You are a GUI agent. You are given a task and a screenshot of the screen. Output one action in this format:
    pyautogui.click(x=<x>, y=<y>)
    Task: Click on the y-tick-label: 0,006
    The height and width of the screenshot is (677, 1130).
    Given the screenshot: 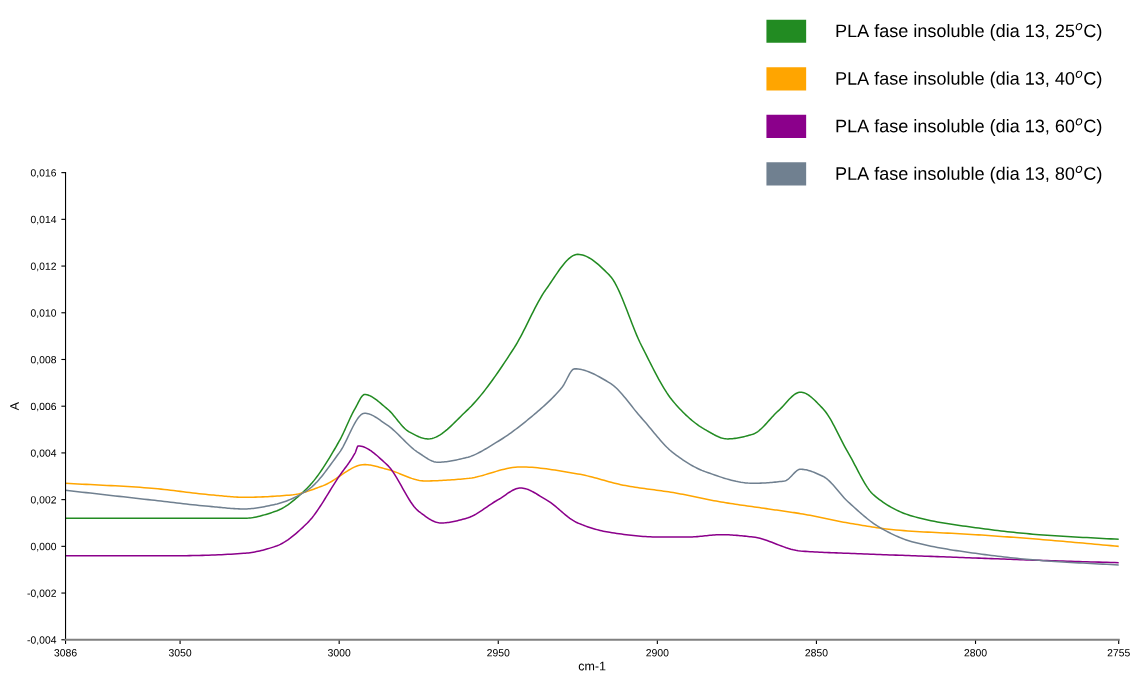 What is the action you would take?
    pyautogui.click(x=43, y=407)
    